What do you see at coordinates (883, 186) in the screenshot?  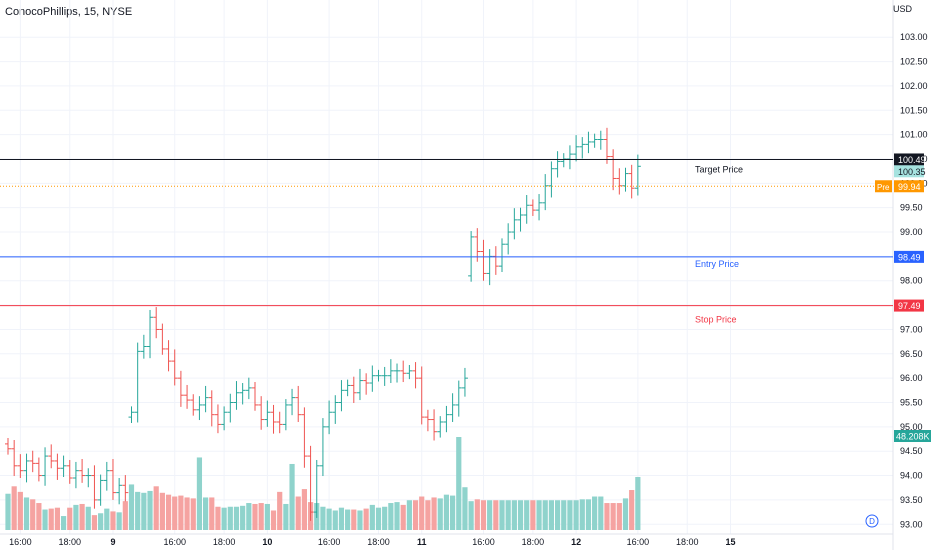 I see `pre-market-tag` at bounding box center [883, 186].